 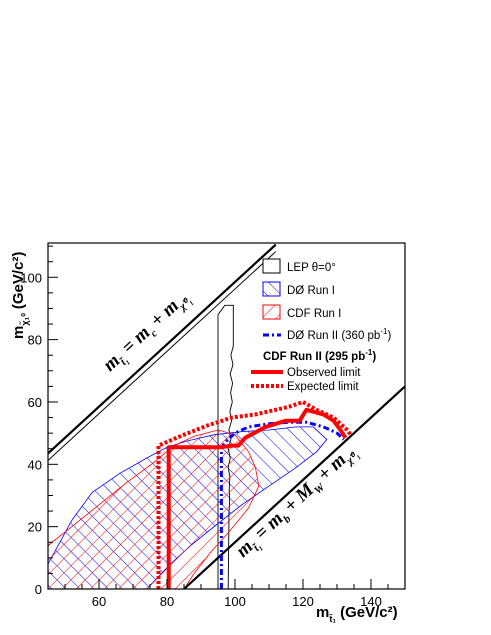 I want to click on legend-label-d0-run2: DØ Run II (360 pb-1), so click(x=339, y=334).